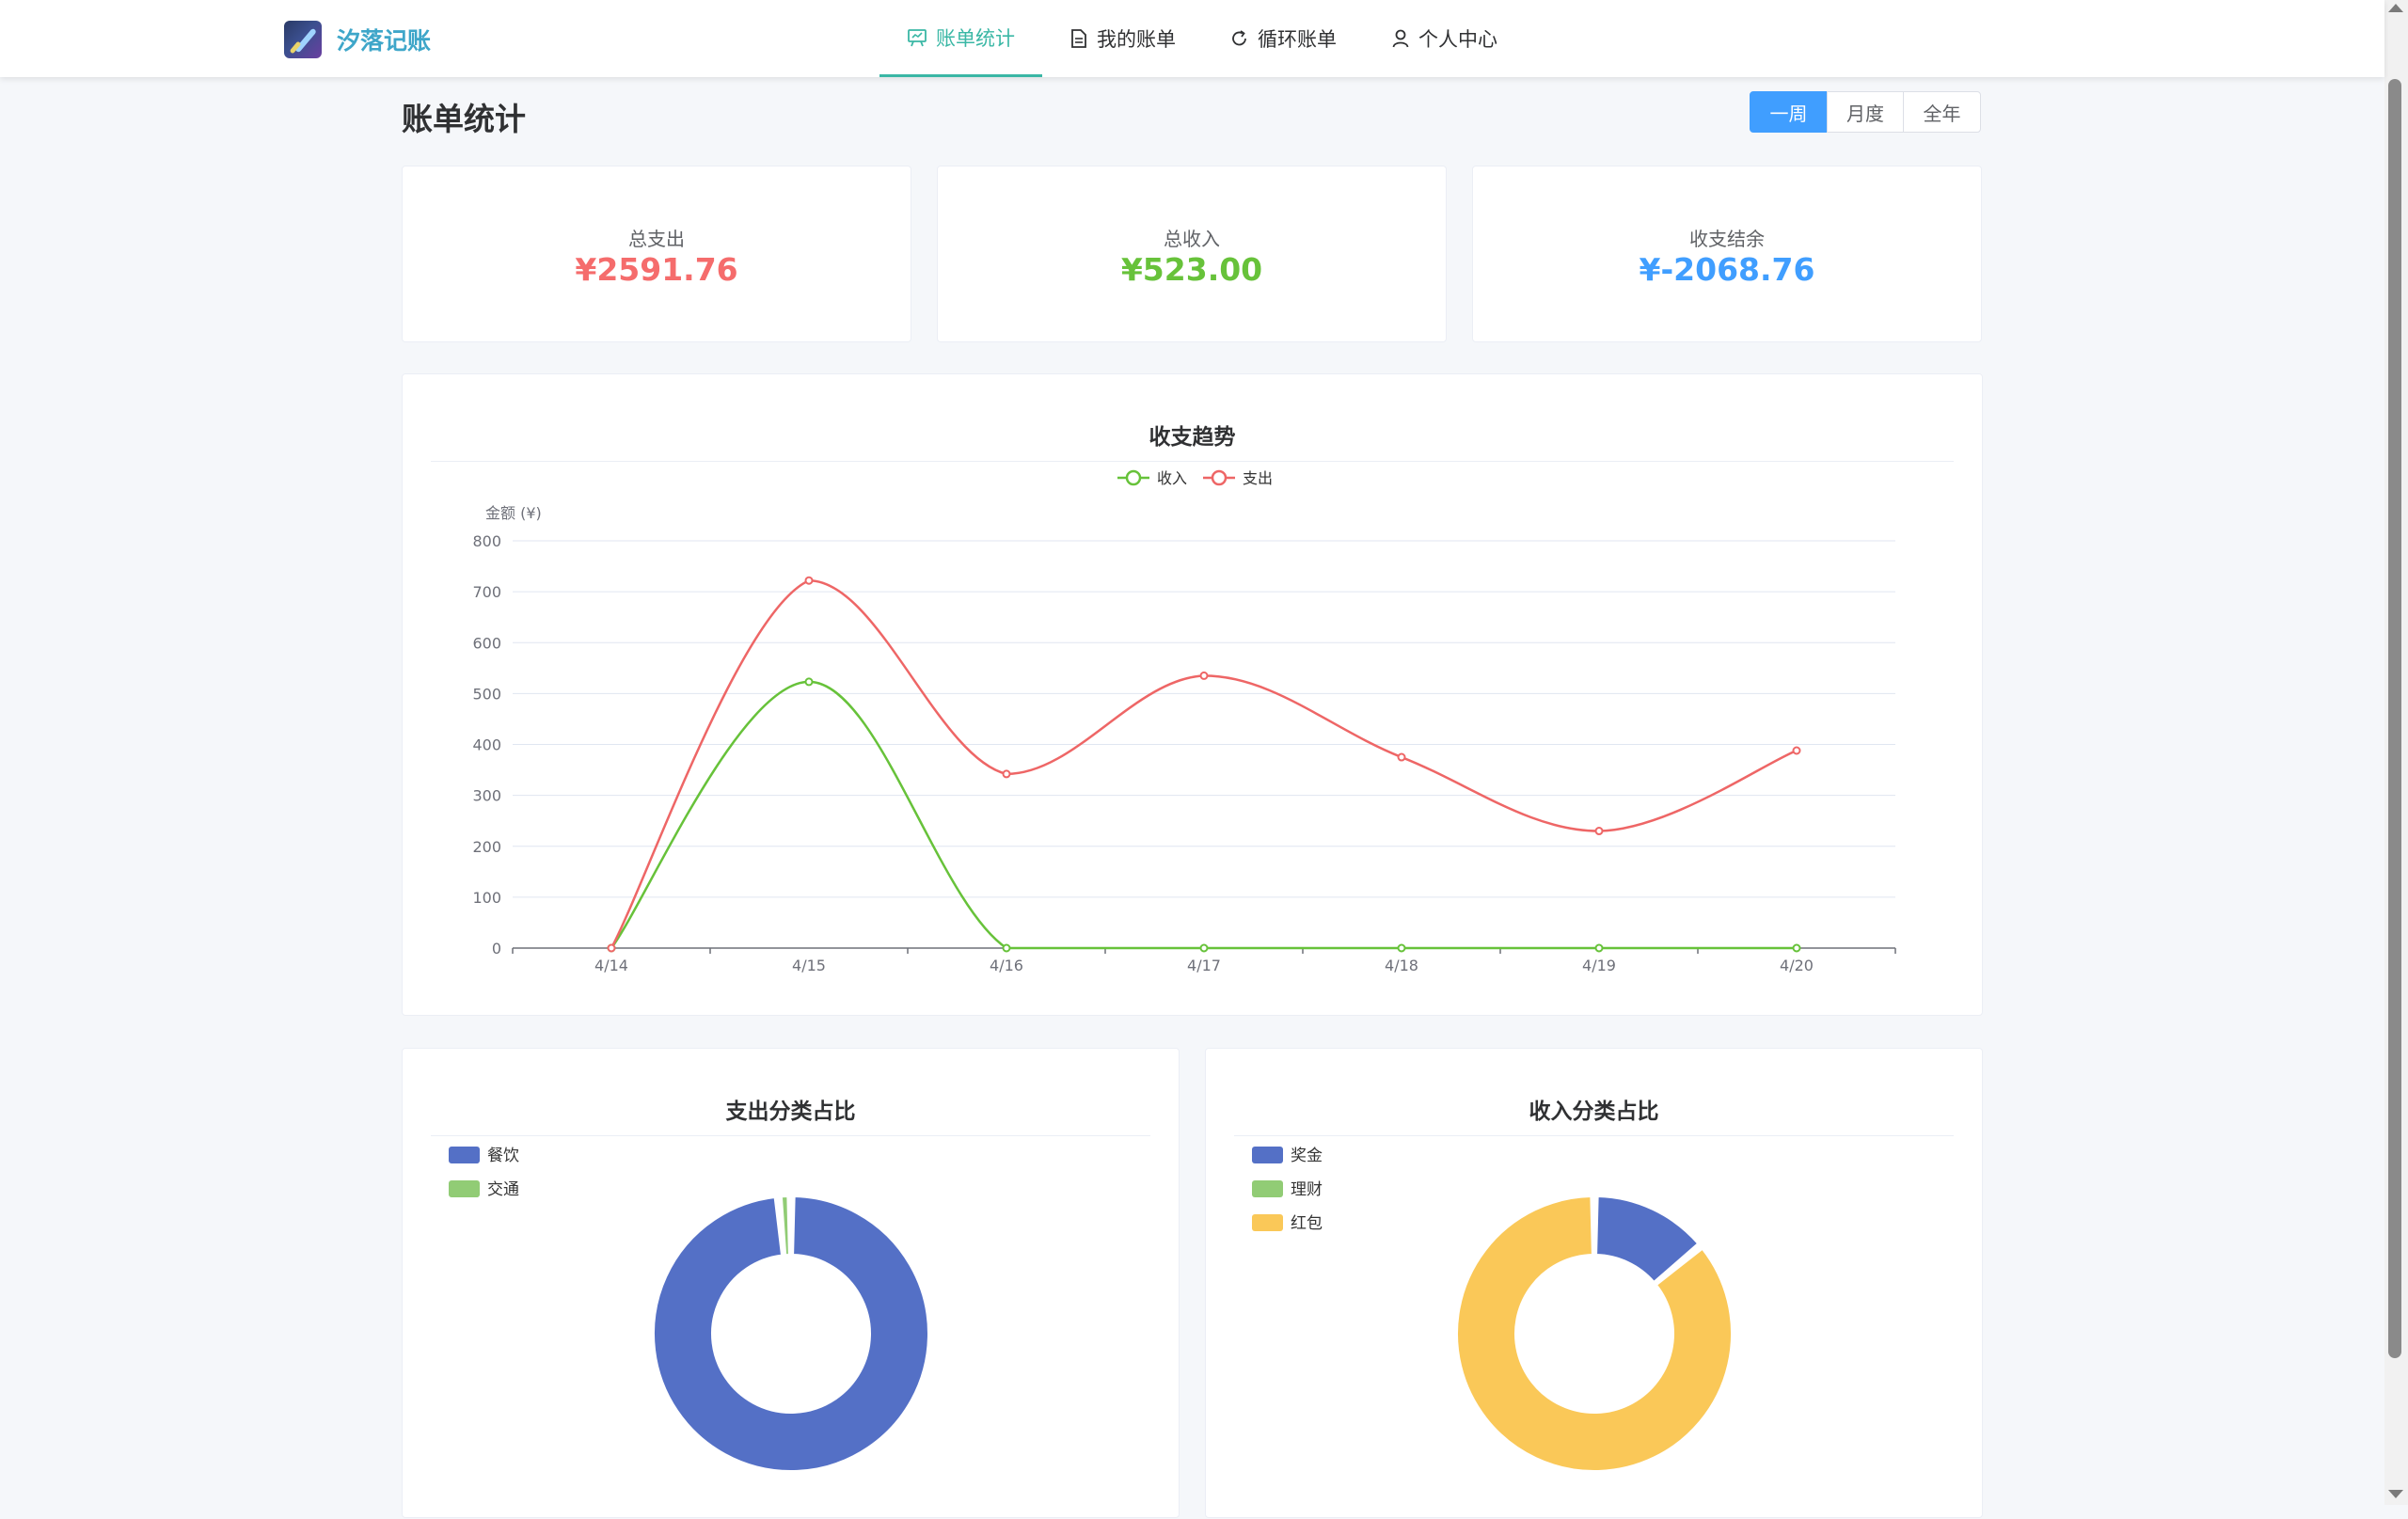  I want to click on app-name: 汐落记账, so click(385, 41).